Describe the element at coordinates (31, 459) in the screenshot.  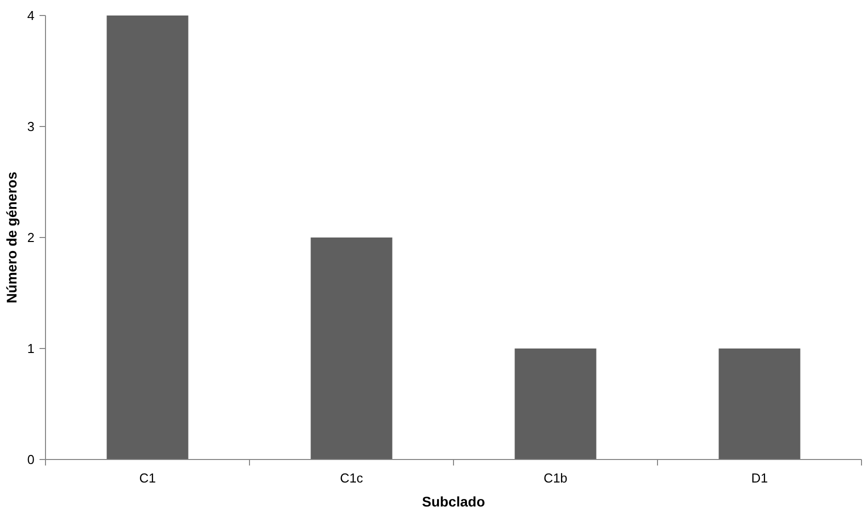
I see `y-tick-label: 0` at that location.